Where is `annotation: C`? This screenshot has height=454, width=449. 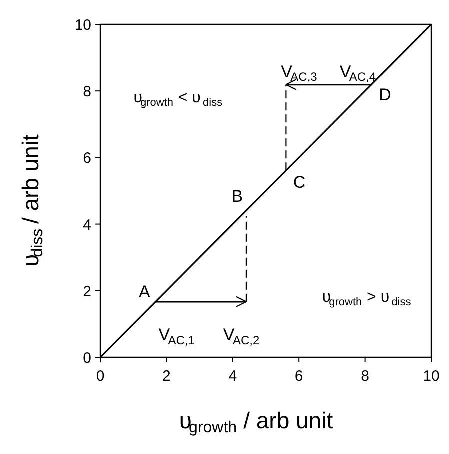 annotation: C is located at coordinates (299, 182).